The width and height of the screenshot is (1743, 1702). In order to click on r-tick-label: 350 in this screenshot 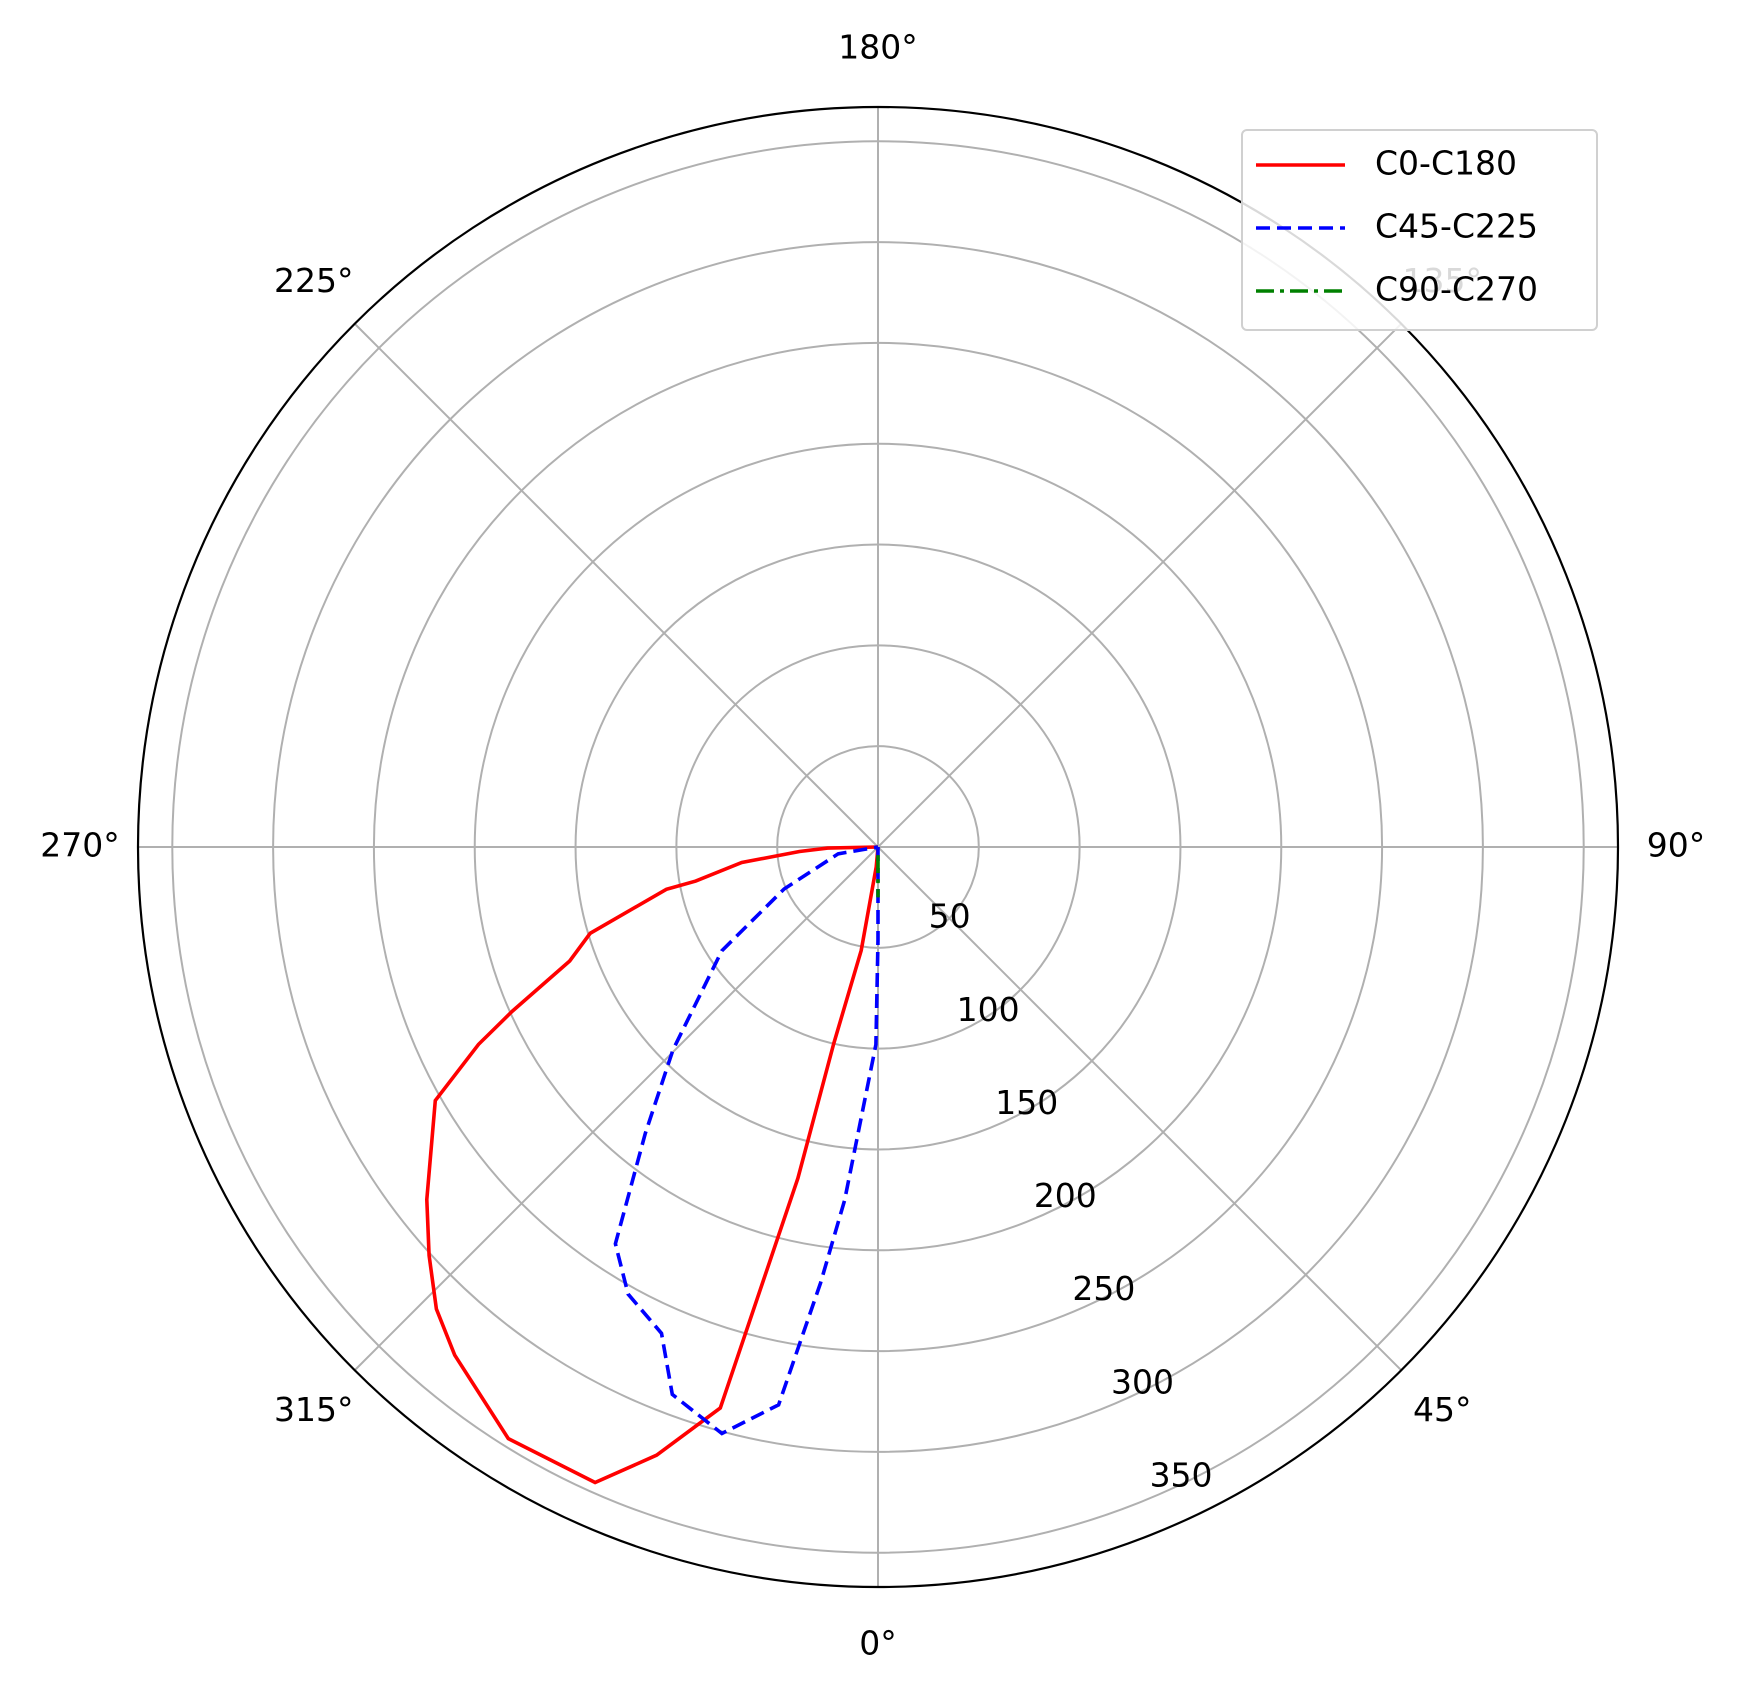, I will do `click(1181, 1475)`.